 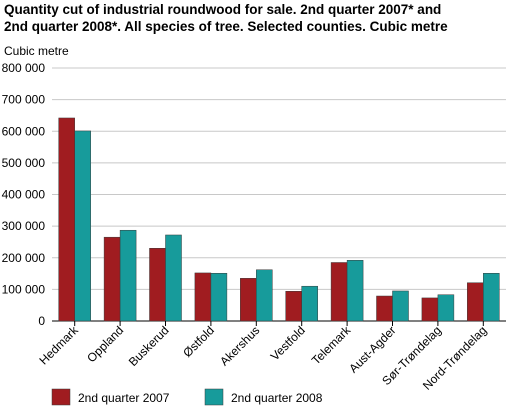 I want to click on legend: 2nd quarter 2007 2nd quarter 2008, so click(x=187, y=397).